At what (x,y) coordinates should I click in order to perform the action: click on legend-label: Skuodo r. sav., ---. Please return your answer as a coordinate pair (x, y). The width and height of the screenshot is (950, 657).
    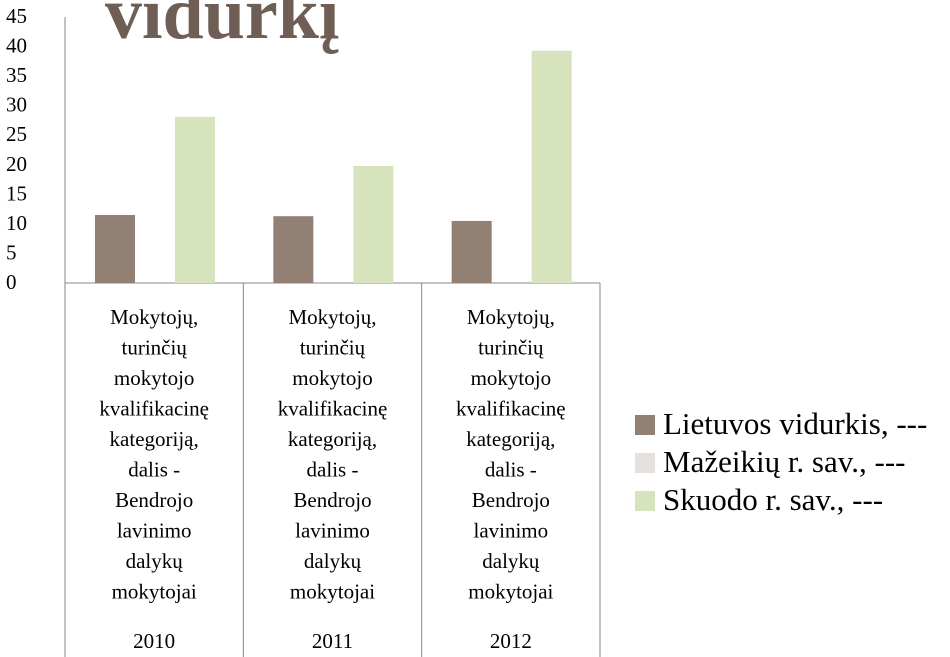
    Looking at the image, I should click on (773, 499).